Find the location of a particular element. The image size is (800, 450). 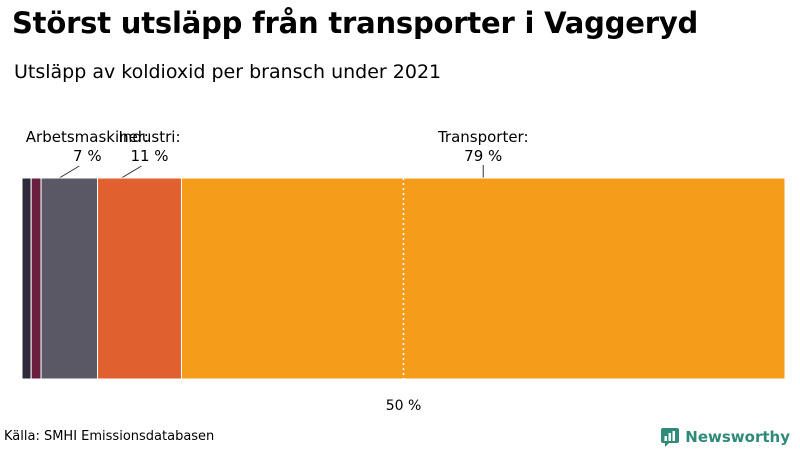

leader-line-arbetsmaskiner is located at coordinates (69, 172).